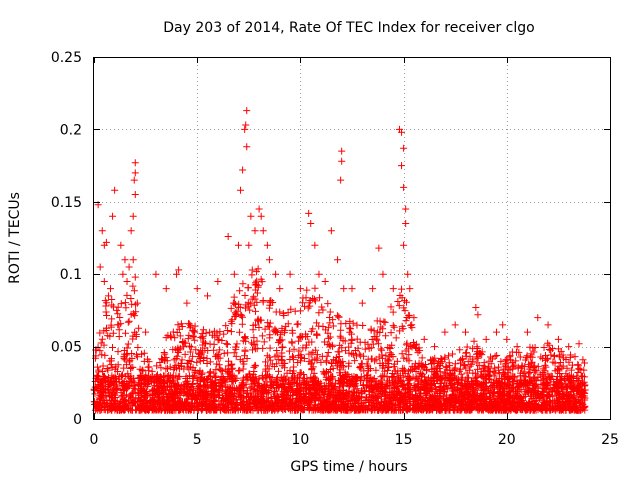 The height and width of the screenshot is (480, 640). Describe the element at coordinates (354, 440) in the screenshot. I see `x-tick-labels: 0 5 10 15 20 25` at that location.